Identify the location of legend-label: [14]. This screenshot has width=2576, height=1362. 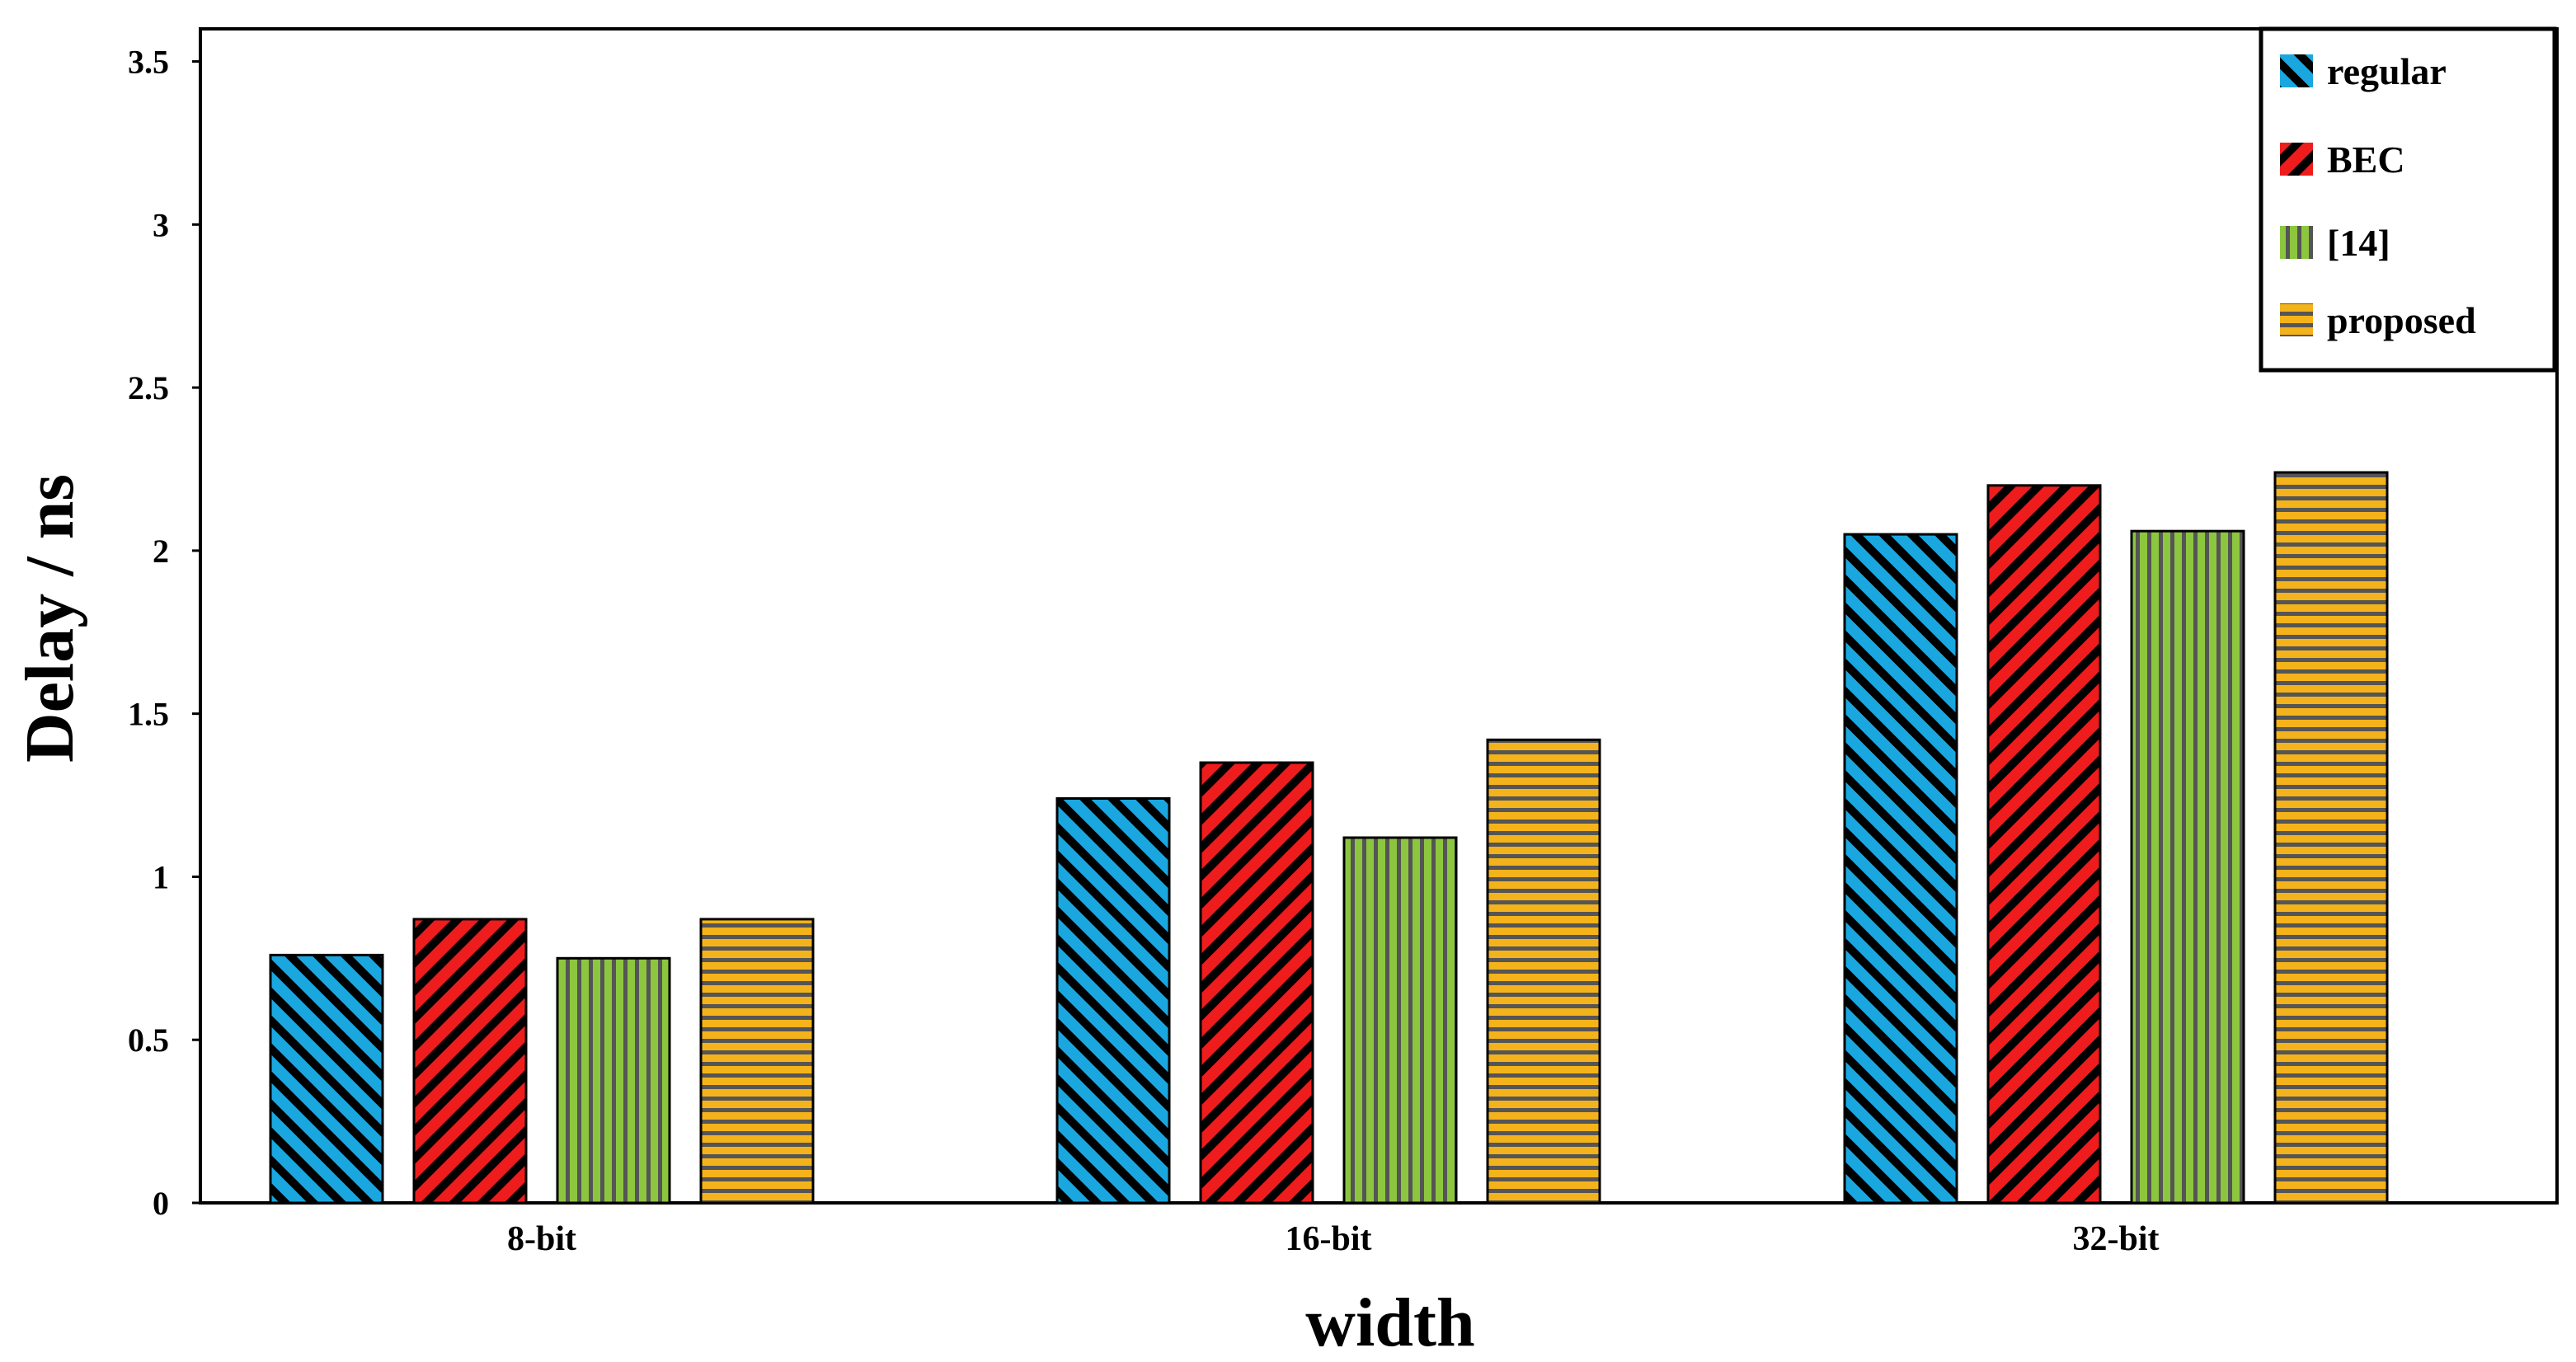
(2358, 243).